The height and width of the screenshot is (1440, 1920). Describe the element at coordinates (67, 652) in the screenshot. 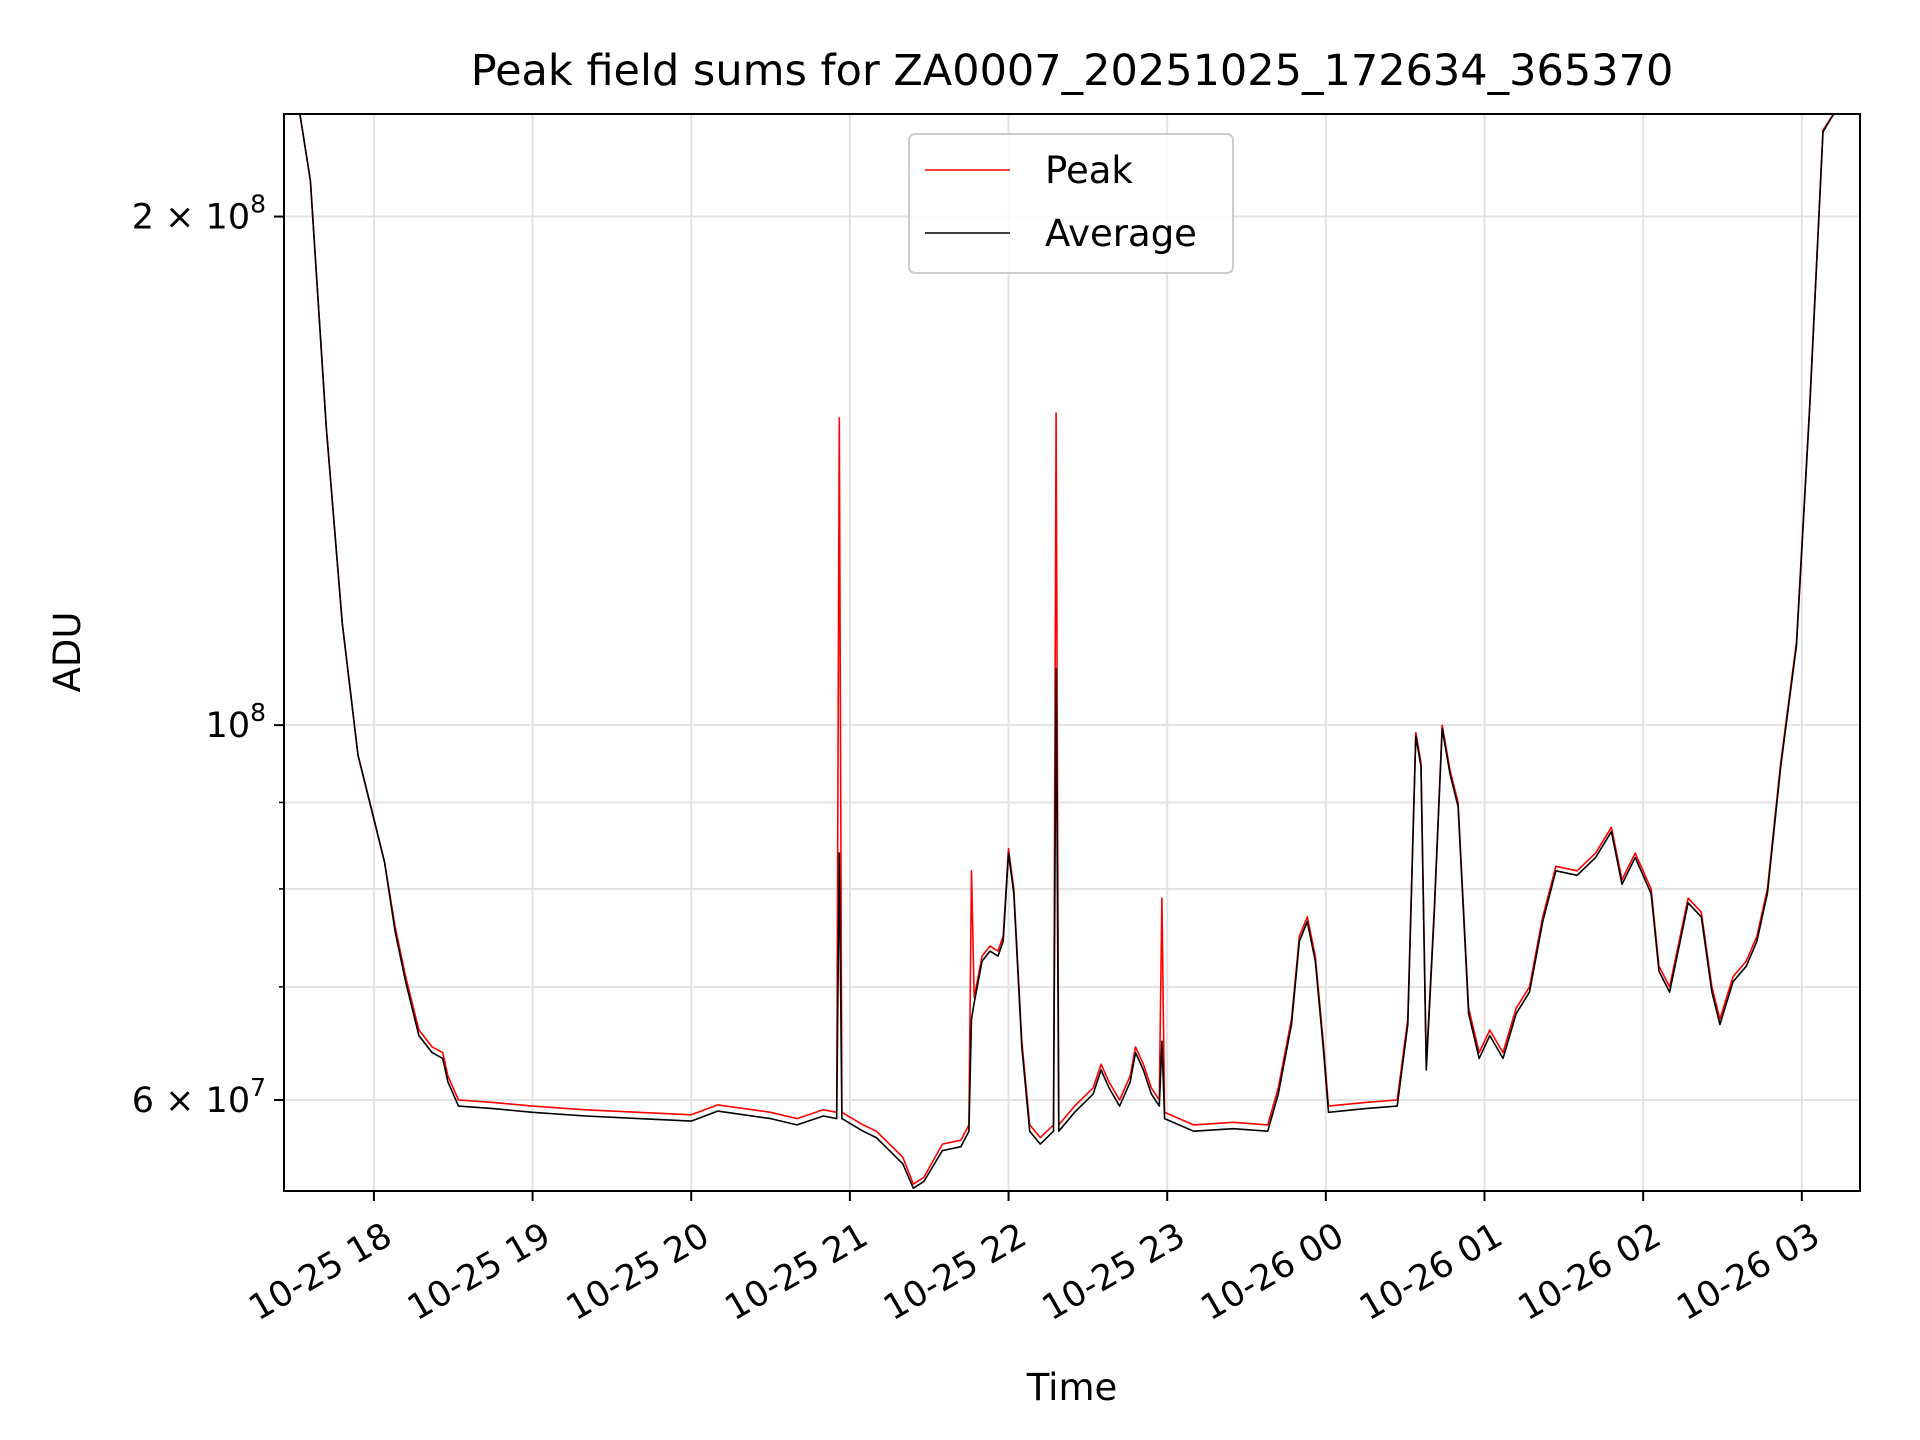

I see `y-axis-title: ADU` at that location.